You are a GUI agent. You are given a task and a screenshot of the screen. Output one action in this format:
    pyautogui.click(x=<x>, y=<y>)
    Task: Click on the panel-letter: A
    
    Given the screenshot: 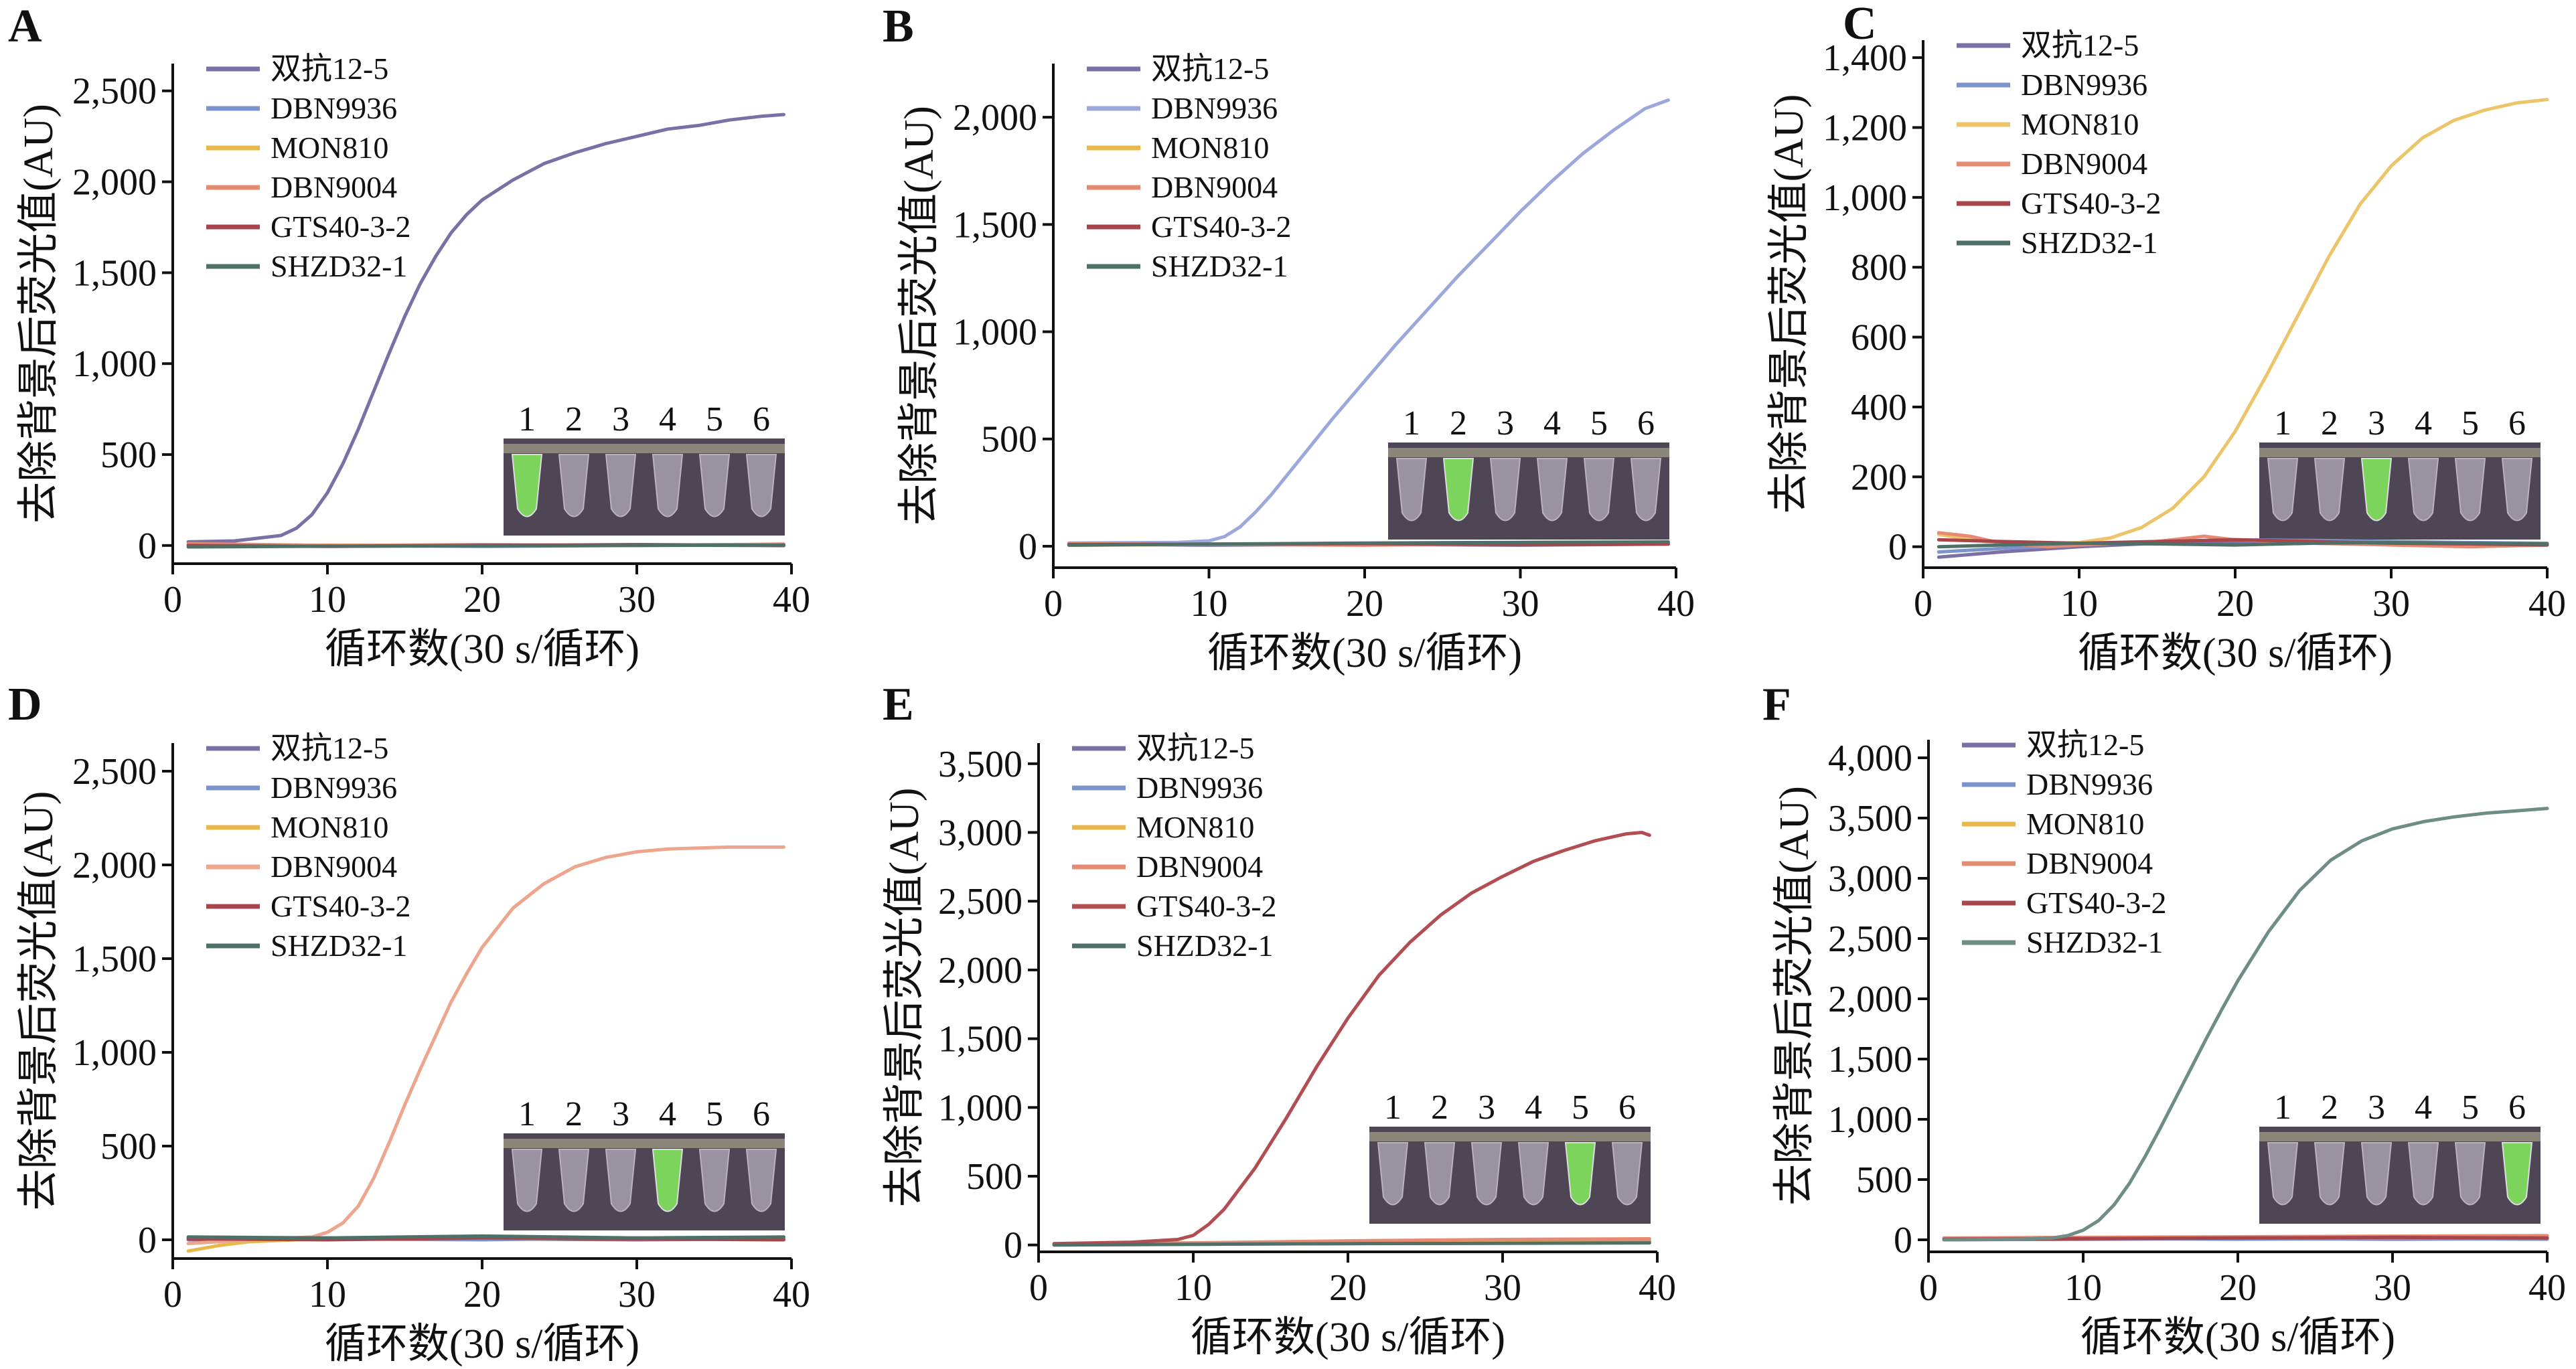 What is the action you would take?
    pyautogui.click(x=25, y=27)
    